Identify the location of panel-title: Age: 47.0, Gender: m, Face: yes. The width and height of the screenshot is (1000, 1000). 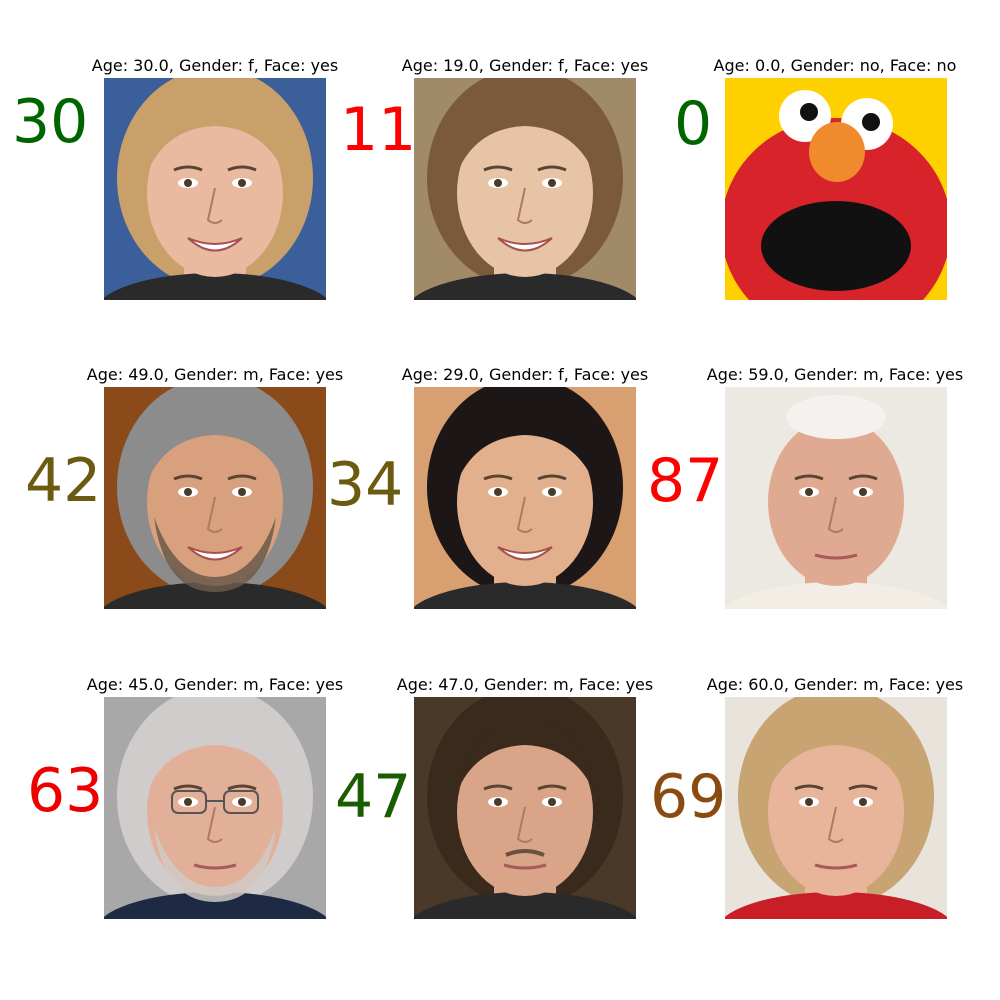
(525, 684).